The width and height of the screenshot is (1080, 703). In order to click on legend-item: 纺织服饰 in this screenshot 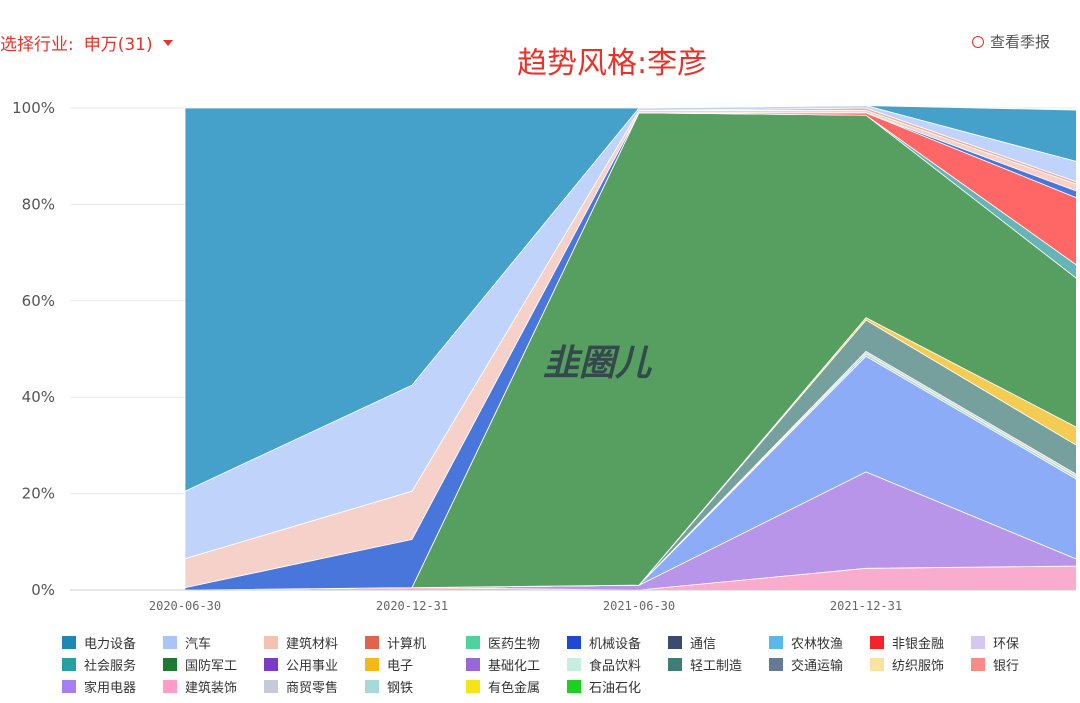, I will do `click(907, 664)`.